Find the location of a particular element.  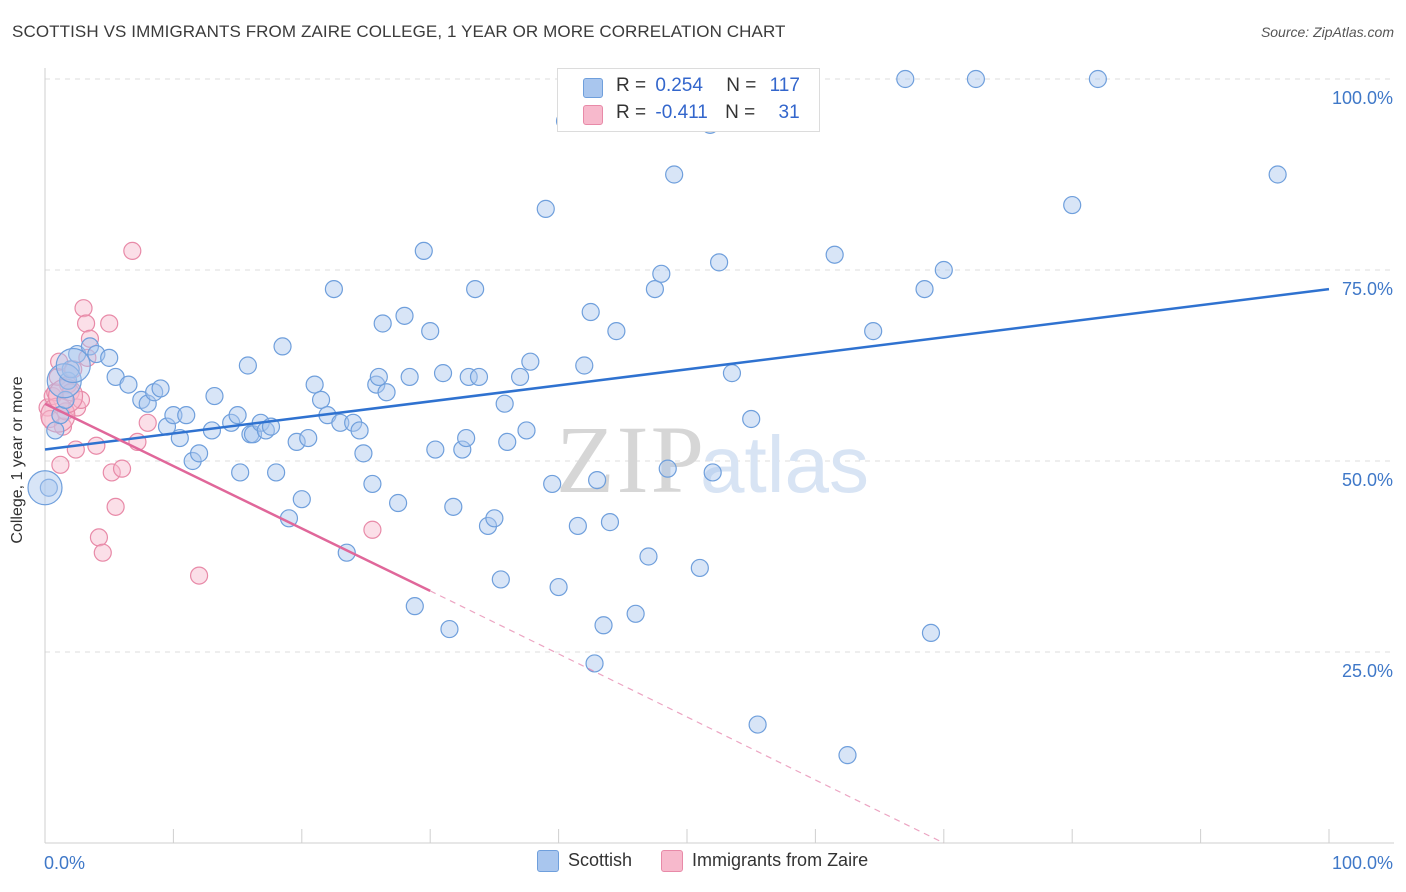

watermark-atlas: atlas is located at coordinates (784, 464).